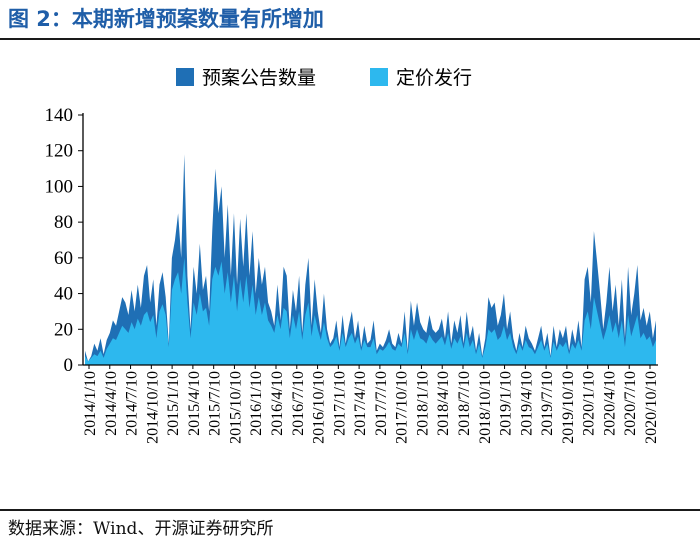  What do you see at coordinates (434, 78) in the screenshot?
I see `legend-label-2: 定价发行` at bounding box center [434, 78].